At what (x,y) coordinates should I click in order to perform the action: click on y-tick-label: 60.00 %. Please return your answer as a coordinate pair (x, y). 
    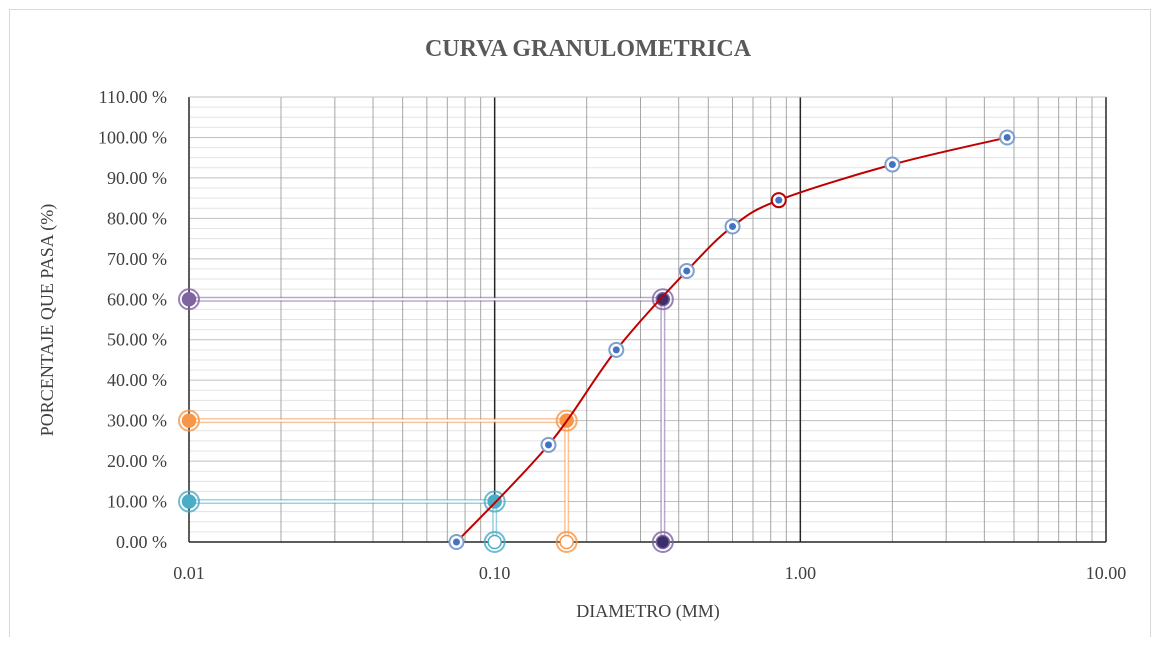
    Looking at the image, I should click on (137, 299).